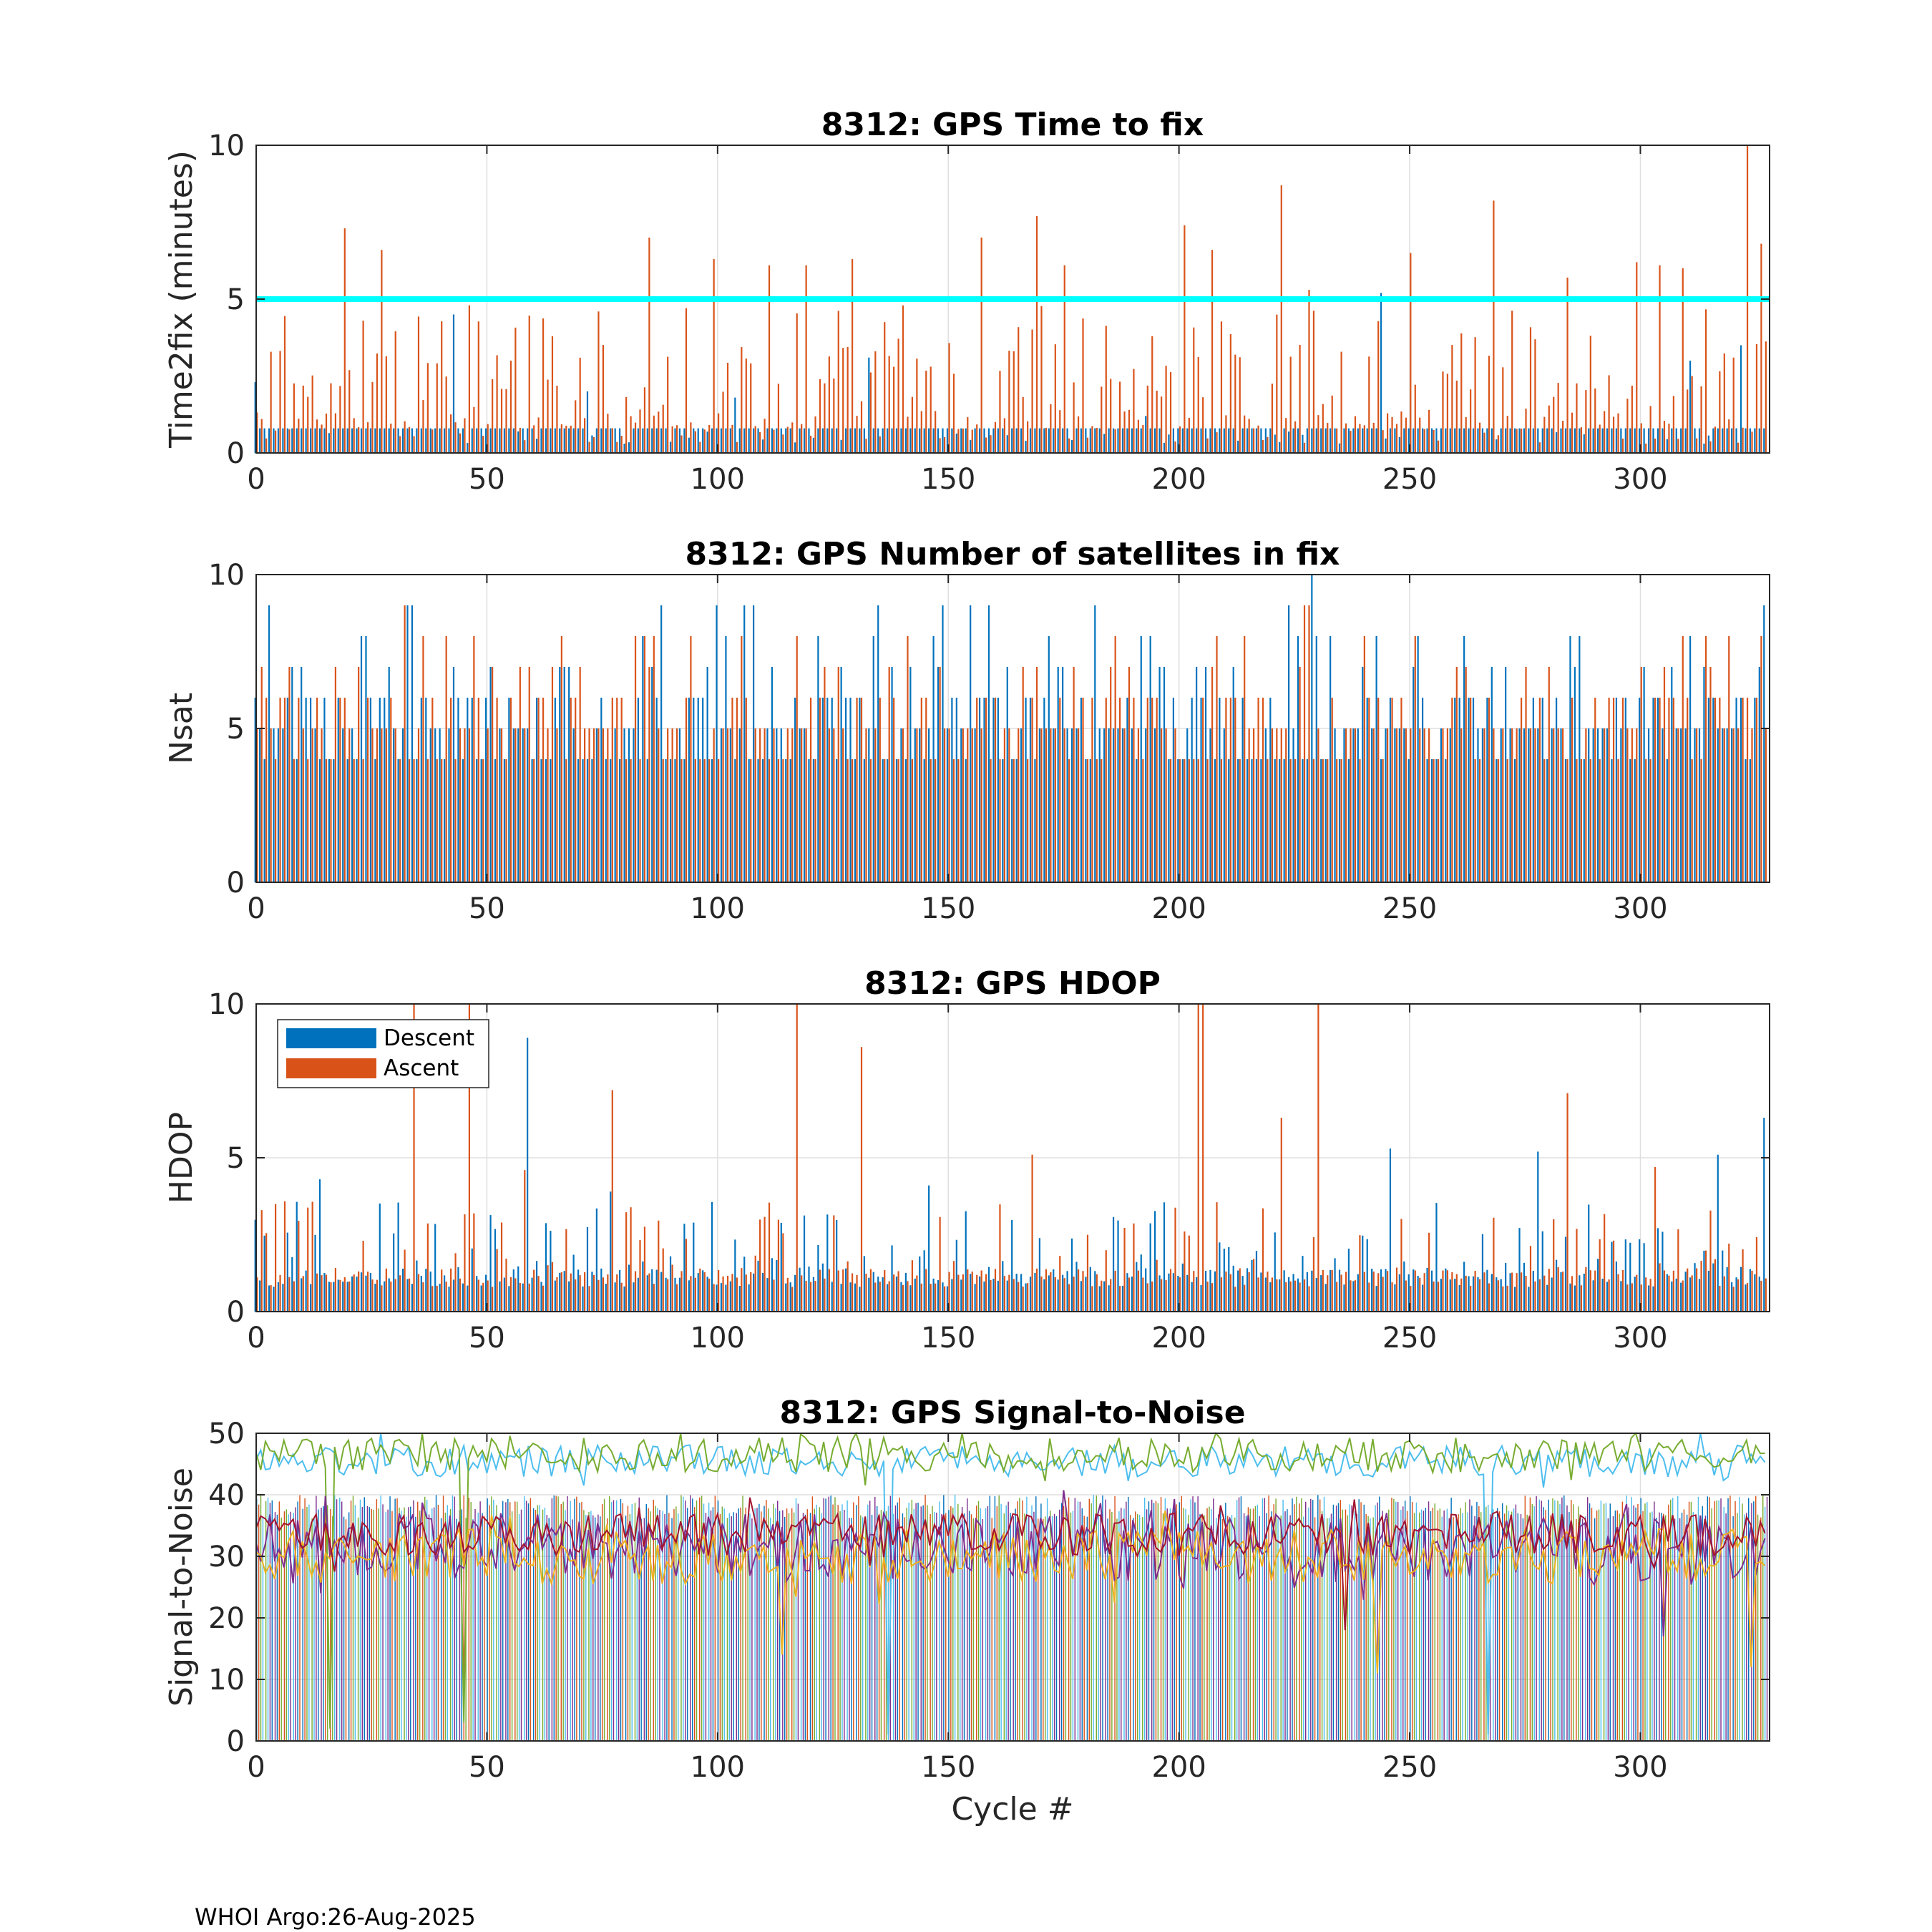 This screenshot has height=1932, width=1932. Describe the element at coordinates (236, 299) in the screenshot. I see `y-tick-label: 5` at that location.